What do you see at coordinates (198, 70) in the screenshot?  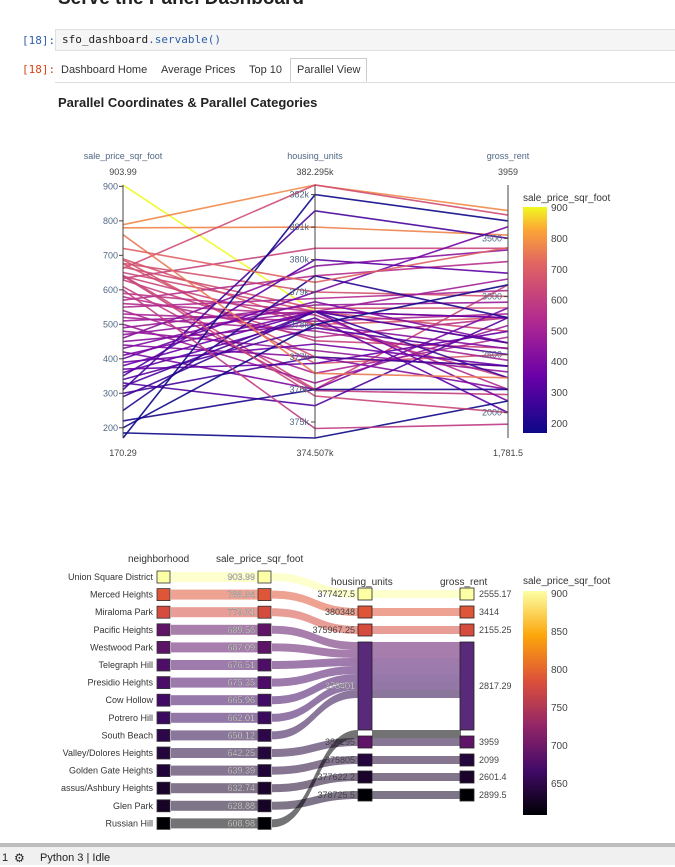 I see `tab-average-prices: Average Prices` at bounding box center [198, 70].